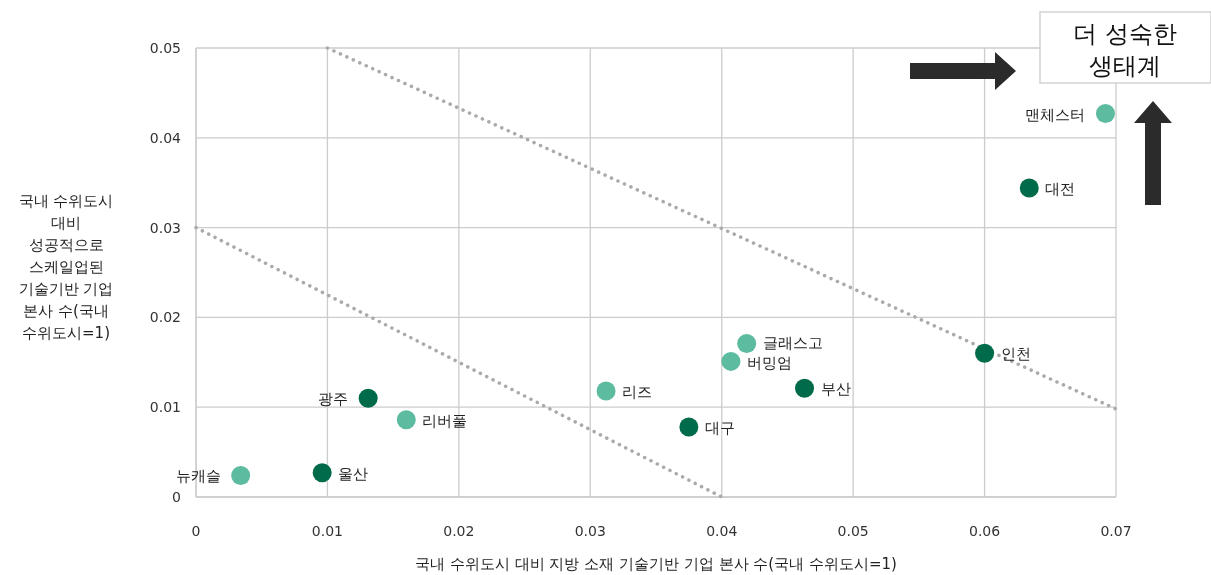  What do you see at coordinates (1015, 354) in the screenshot?
I see `annotation: 인천` at bounding box center [1015, 354].